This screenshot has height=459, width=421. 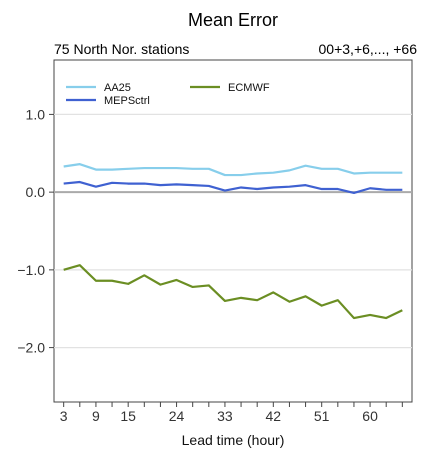 I want to click on x-tick-label-7: 60, so click(x=370, y=416).